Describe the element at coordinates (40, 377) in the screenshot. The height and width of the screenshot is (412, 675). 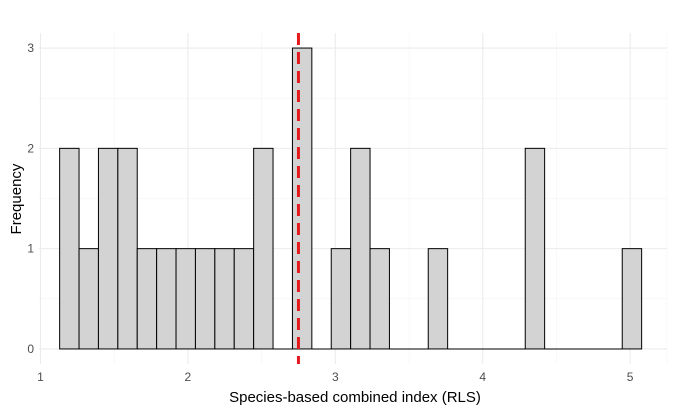
I see `x-tick-label: 1` at that location.